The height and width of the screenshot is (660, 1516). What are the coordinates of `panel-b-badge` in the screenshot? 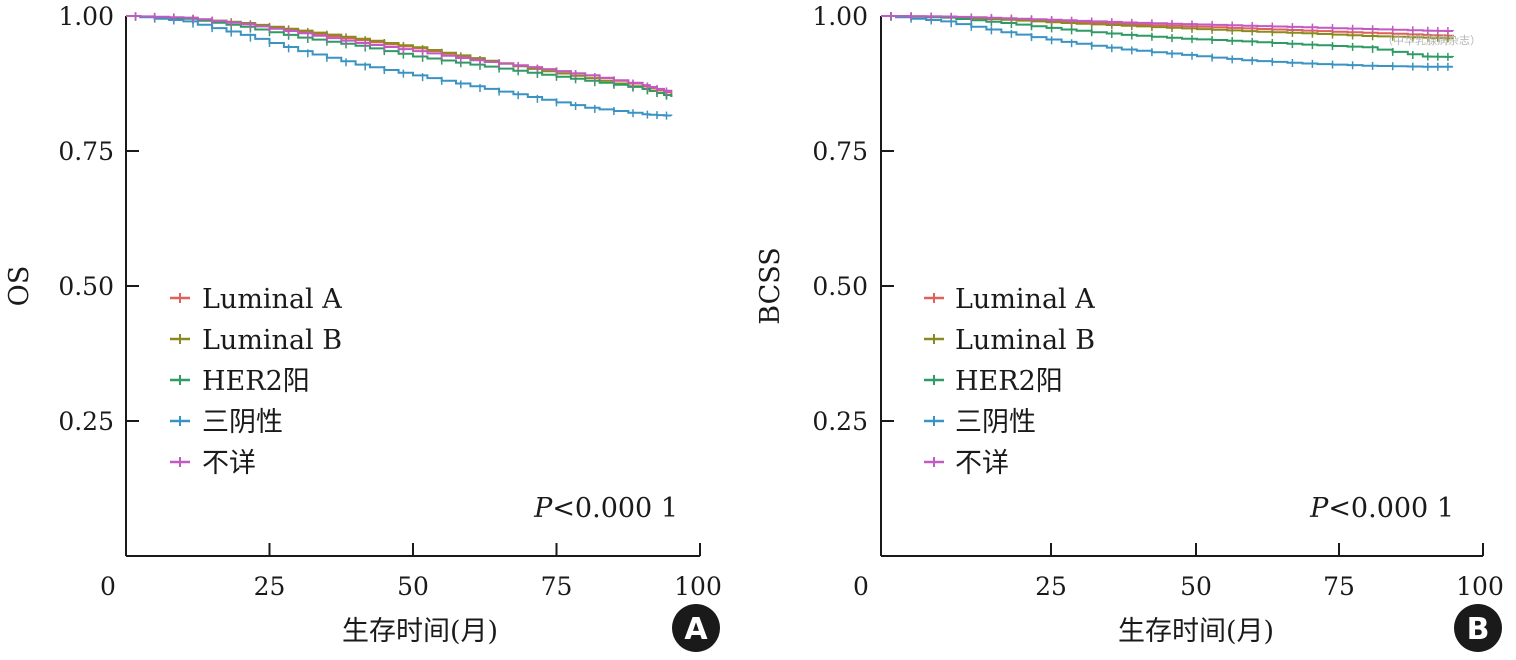 It's located at (1478, 628).